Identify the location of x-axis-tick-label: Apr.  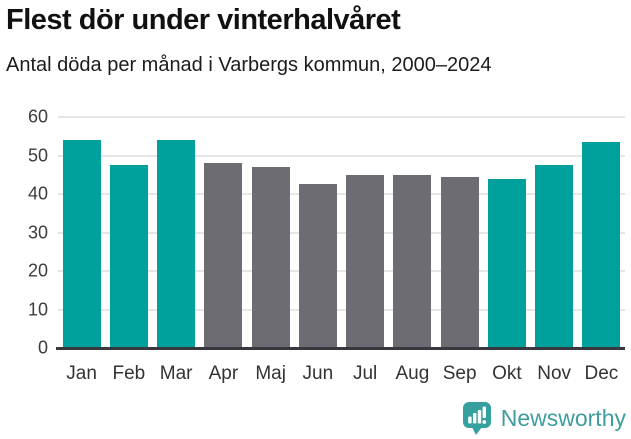
(223, 373).